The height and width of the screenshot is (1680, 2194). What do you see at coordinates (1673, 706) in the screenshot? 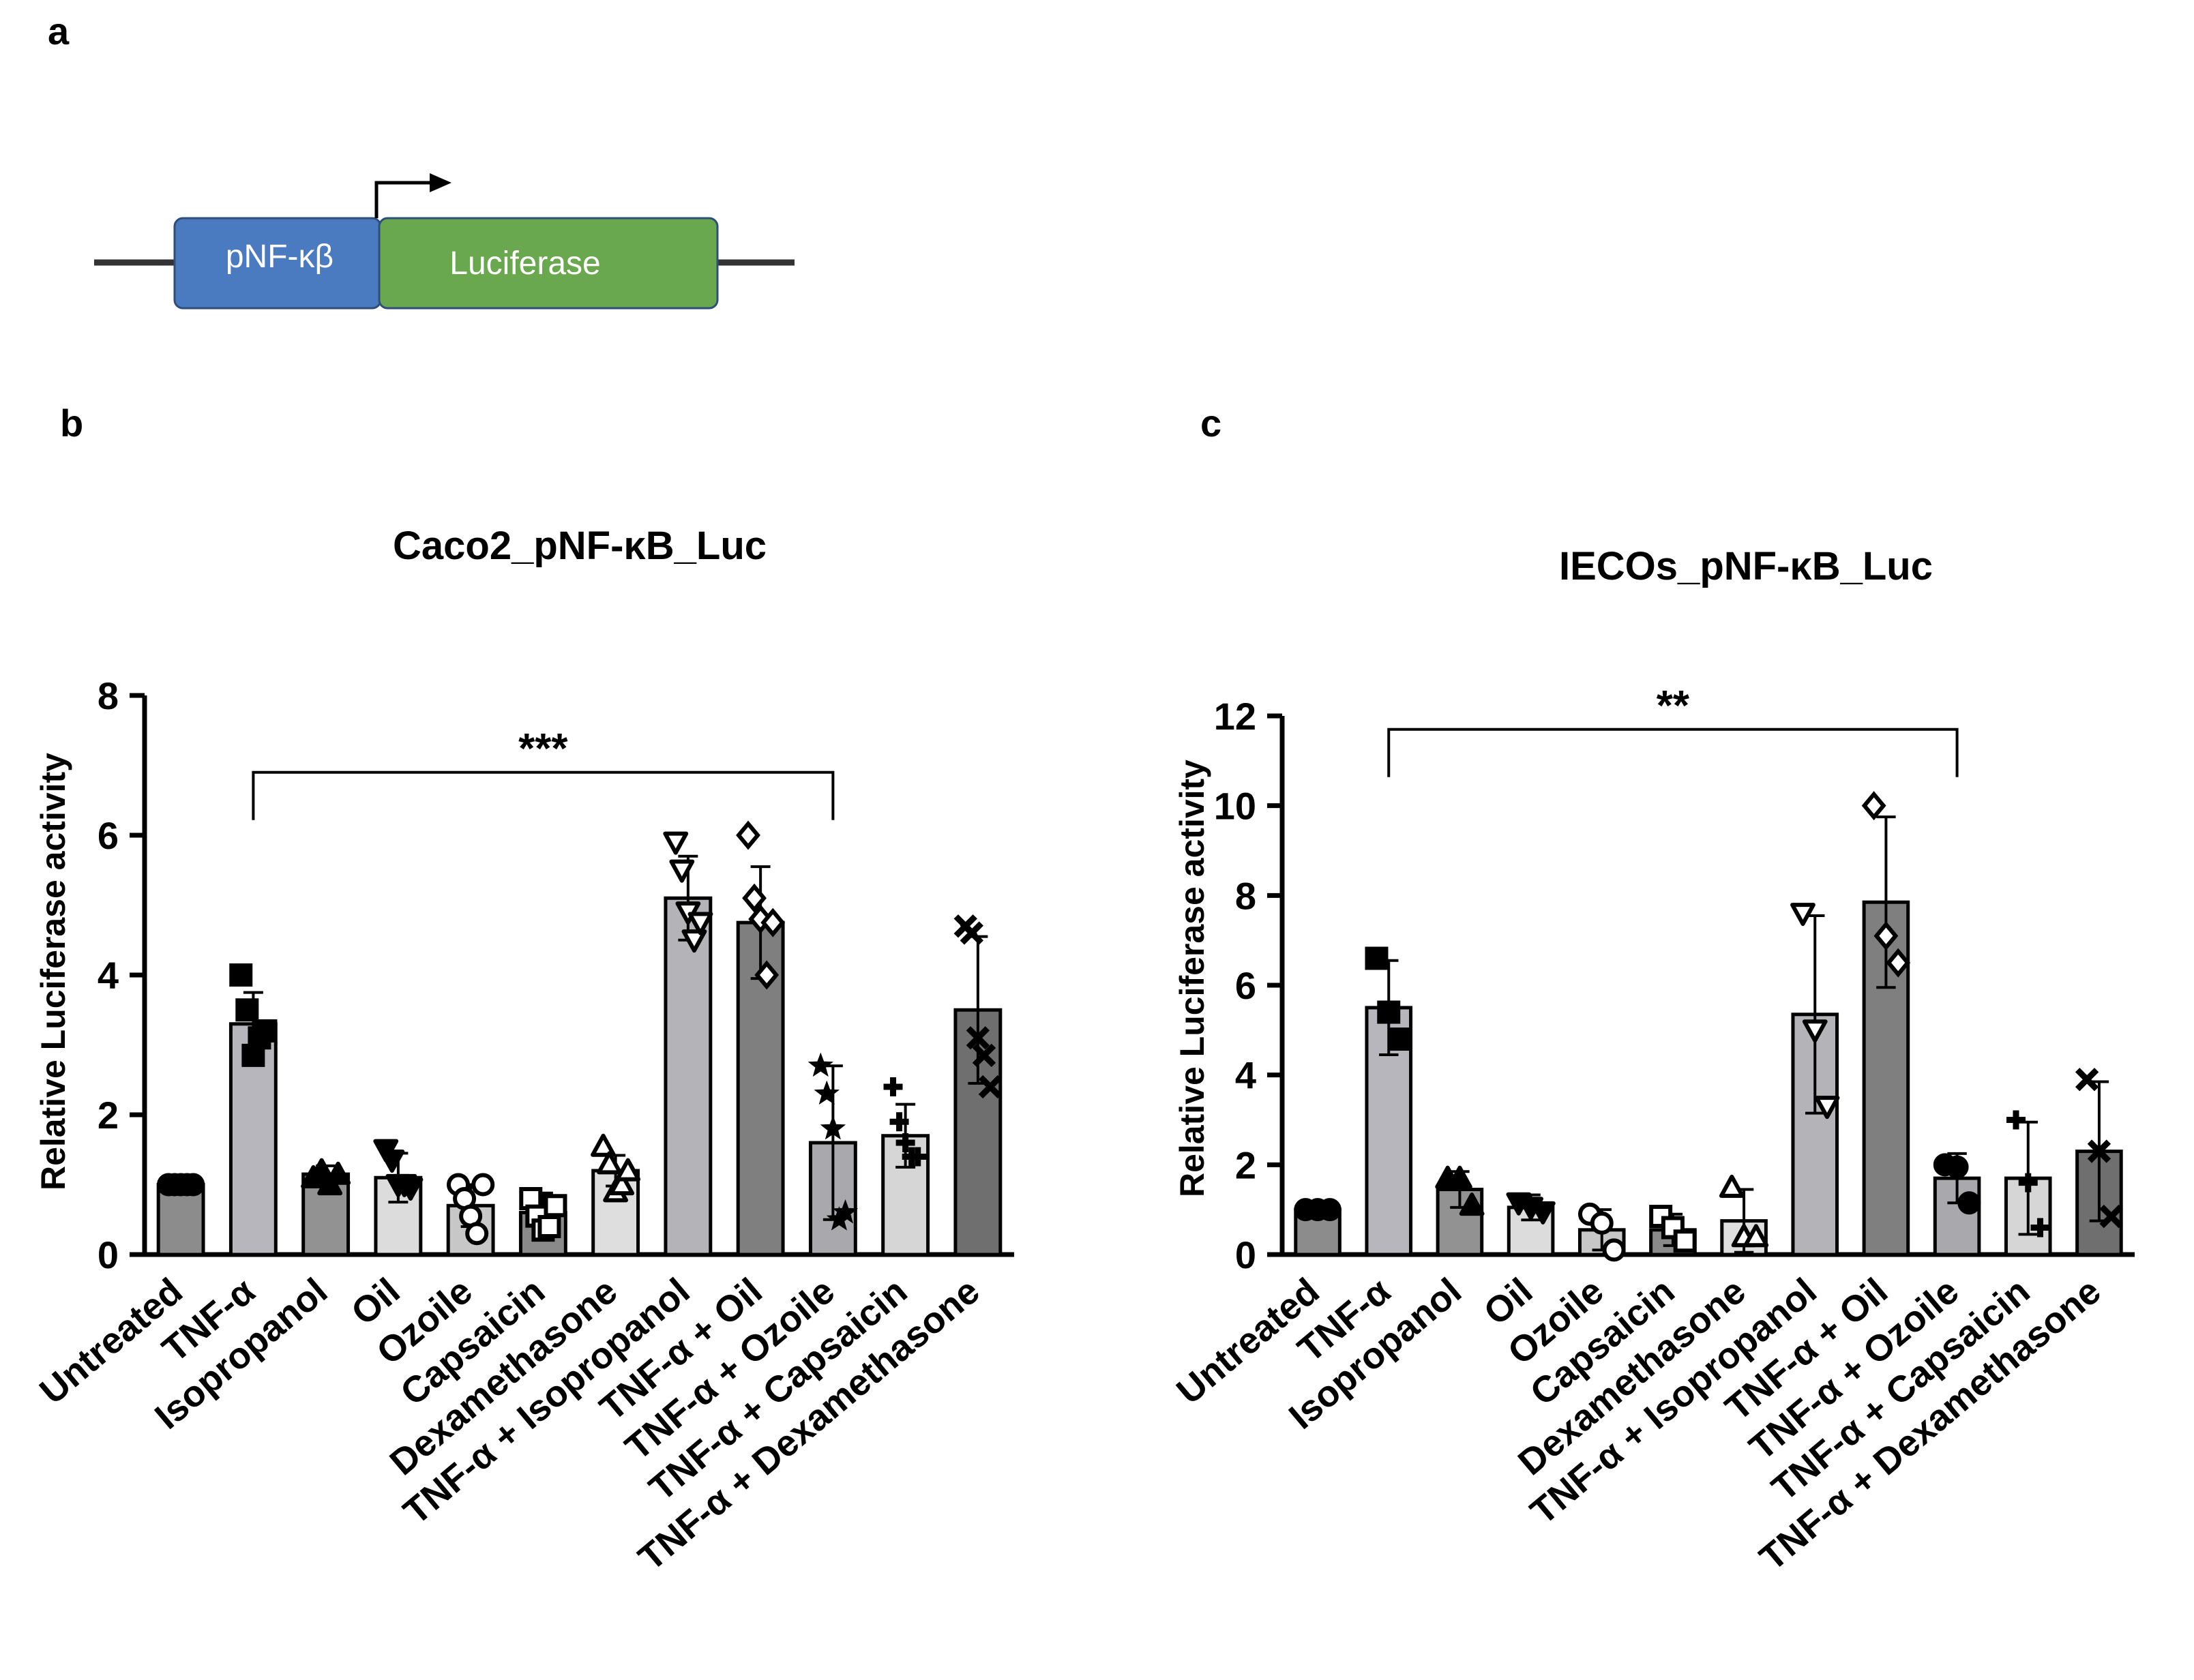
I see `significance-label: **` at bounding box center [1673, 706].